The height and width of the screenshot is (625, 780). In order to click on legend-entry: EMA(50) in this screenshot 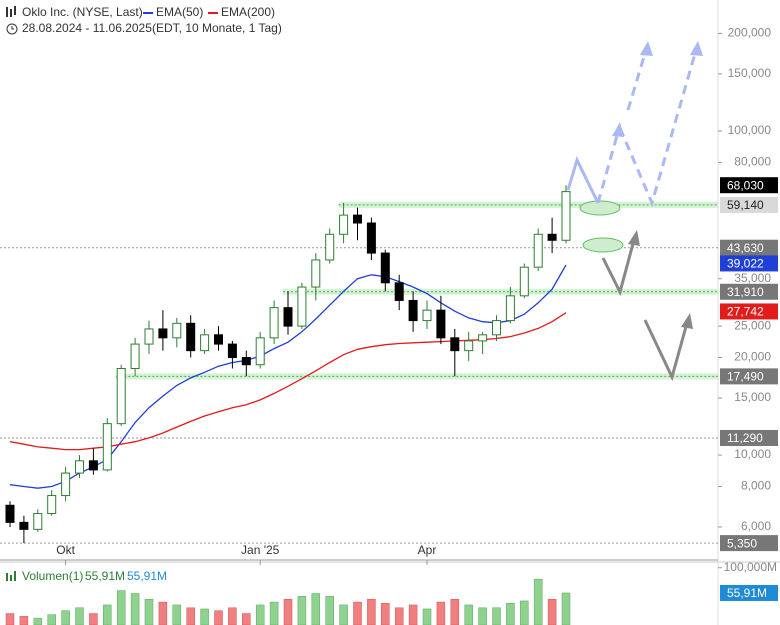, I will do `click(179, 12)`.